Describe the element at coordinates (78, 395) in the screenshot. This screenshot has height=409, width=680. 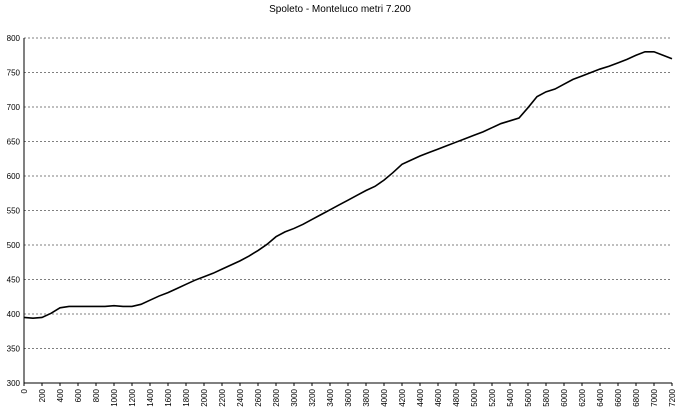
I see `x-tick-label: 600` at that location.